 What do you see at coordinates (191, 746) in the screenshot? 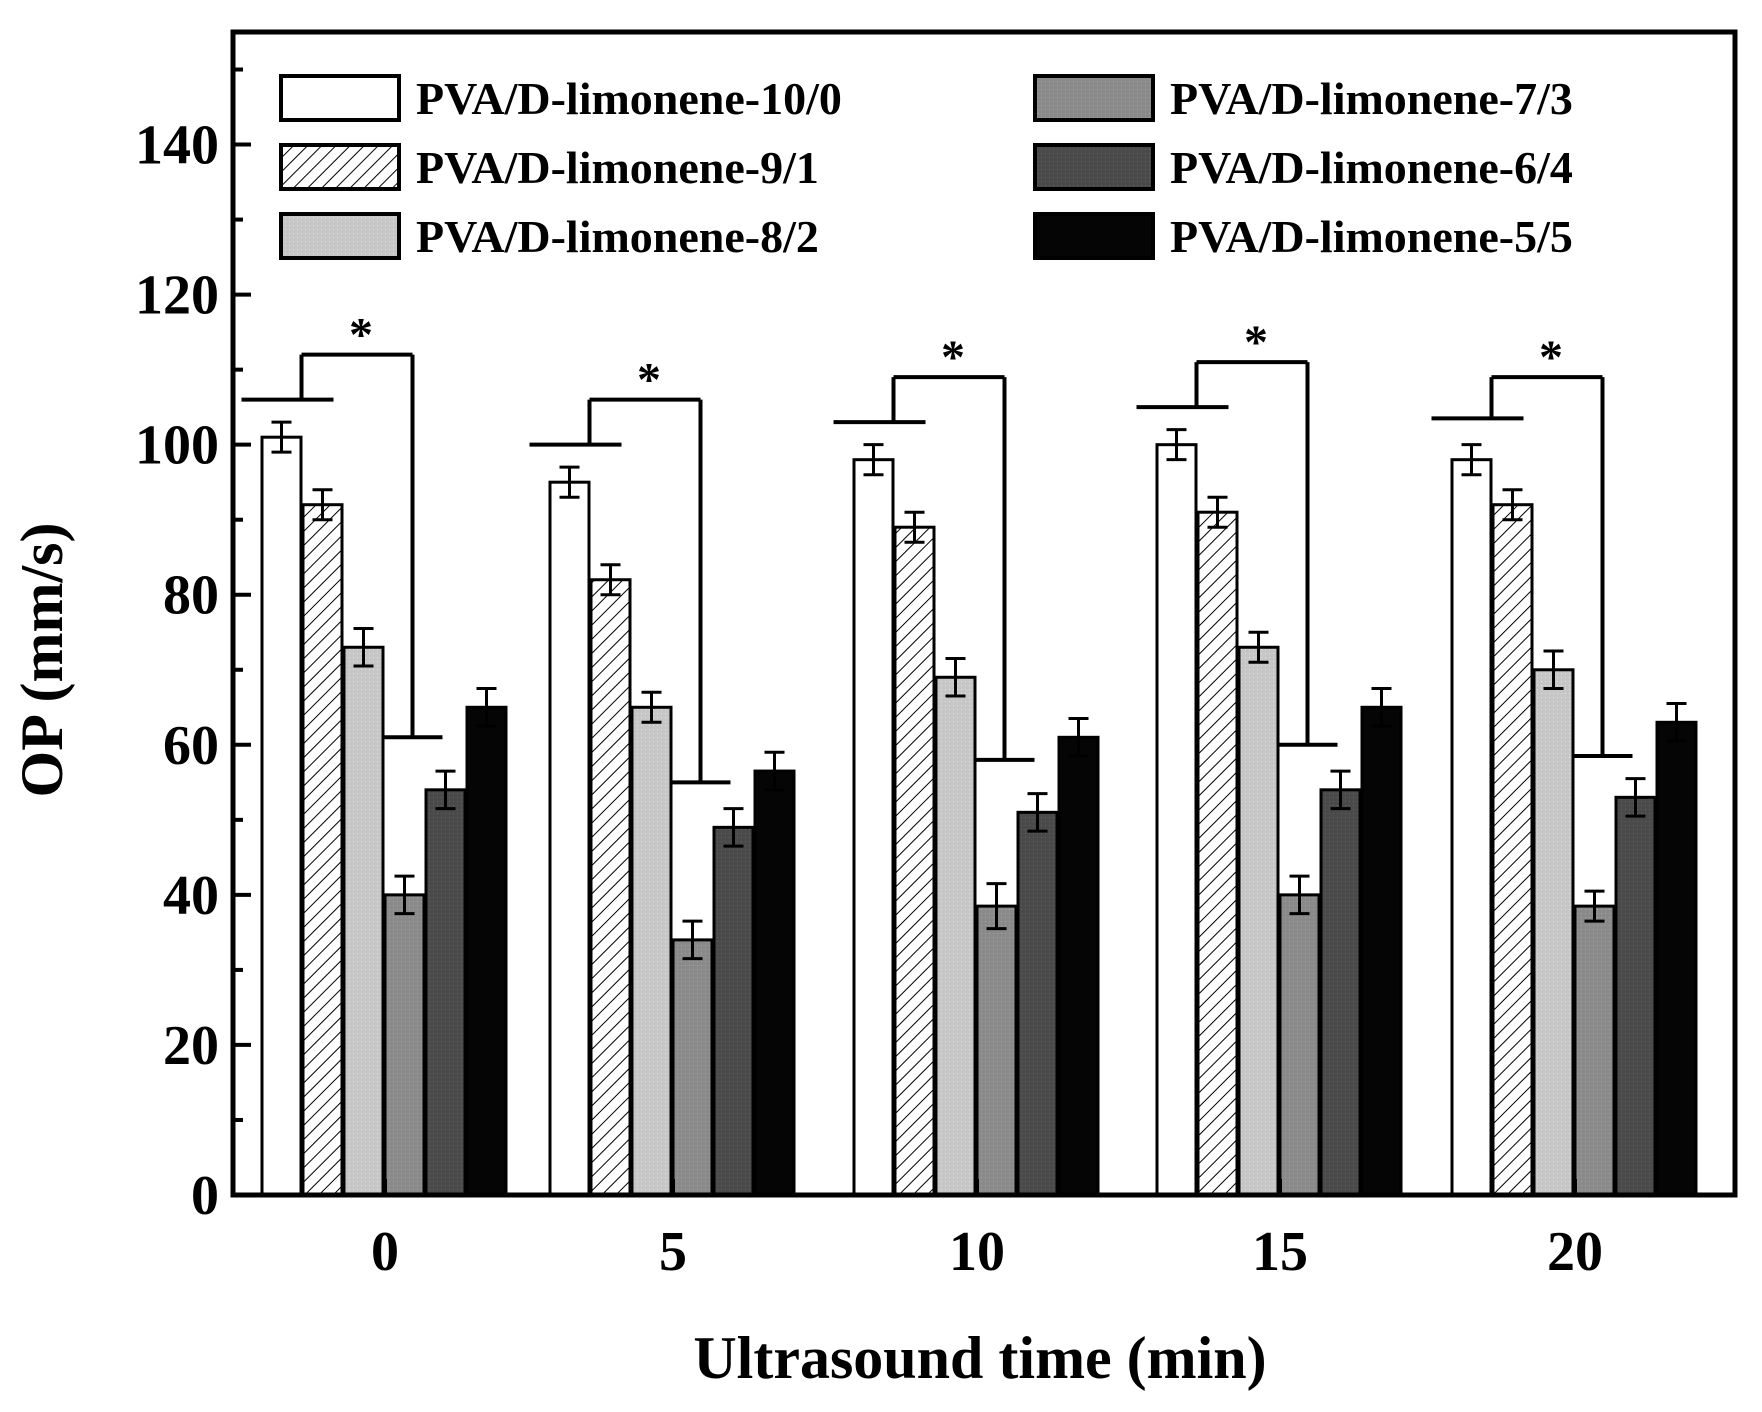
I see `y-tick-label-3: 60` at bounding box center [191, 746].